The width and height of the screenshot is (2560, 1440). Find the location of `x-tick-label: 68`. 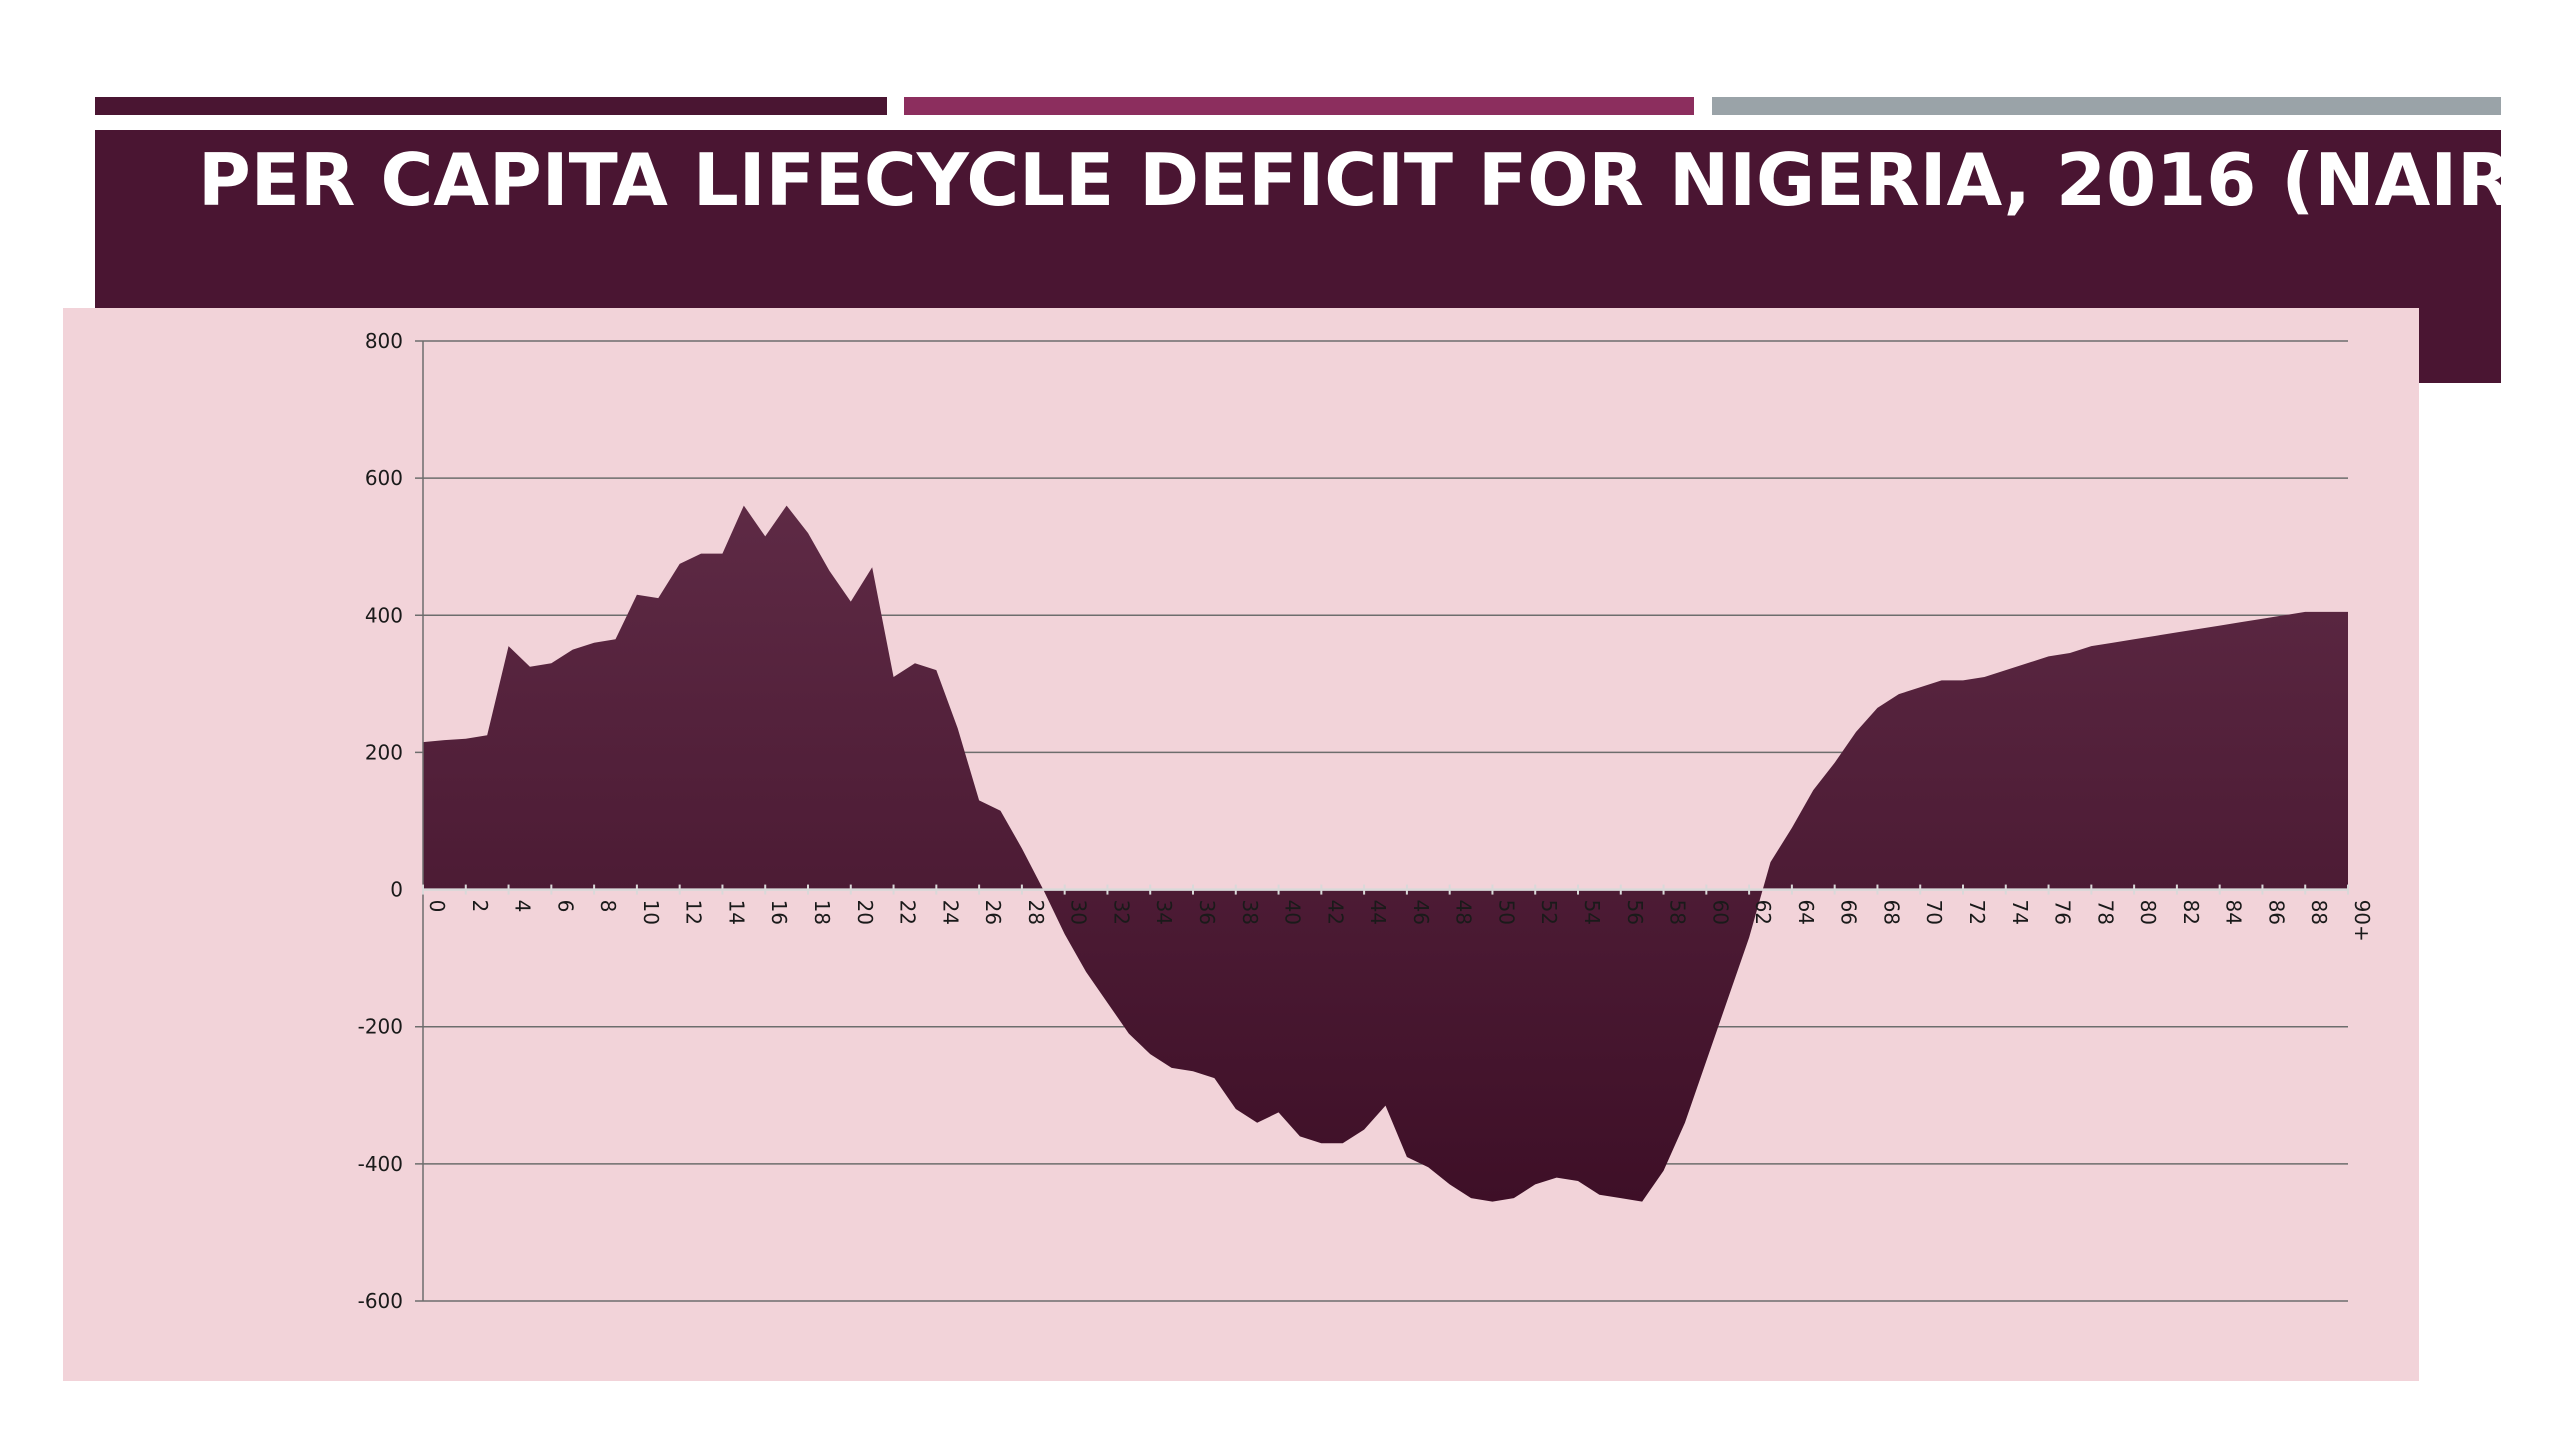

x-tick-label: 68 is located at coordinates (1891, 912).